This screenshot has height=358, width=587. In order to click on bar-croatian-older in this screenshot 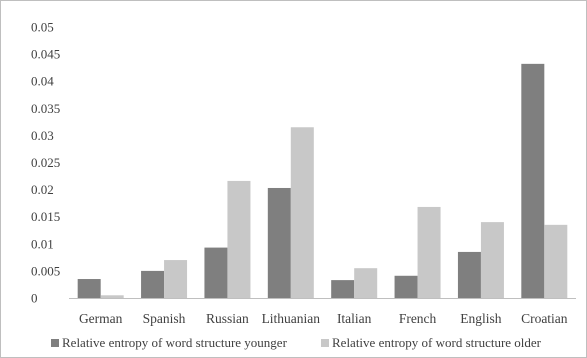, I will do `click(556, 261)`.